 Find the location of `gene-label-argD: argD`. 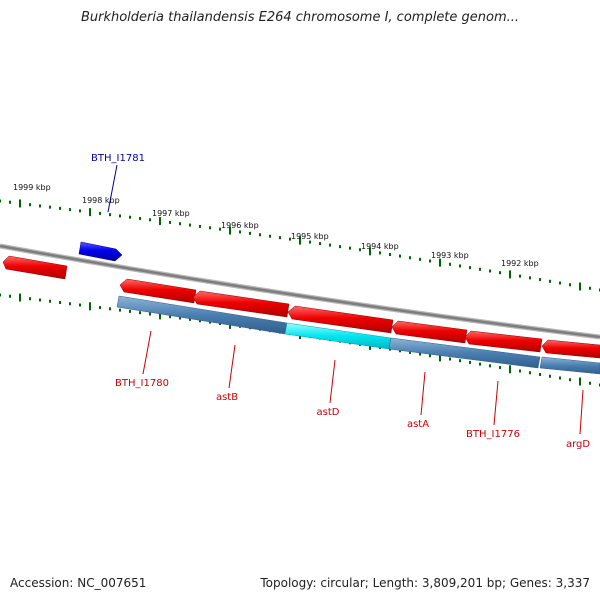

gene-label-argD: argD is located at coordinates (578, 444).